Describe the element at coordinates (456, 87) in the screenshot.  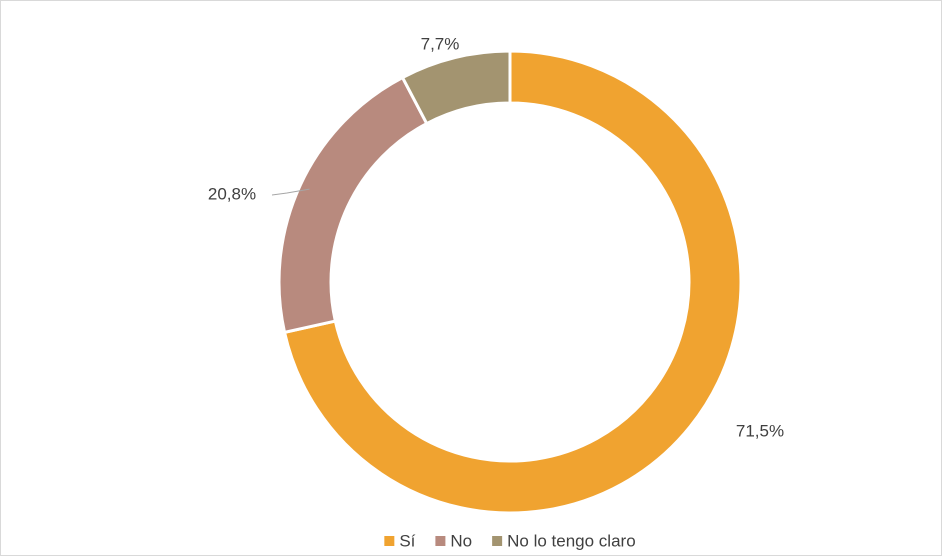
I see `donut-slice` at that location.